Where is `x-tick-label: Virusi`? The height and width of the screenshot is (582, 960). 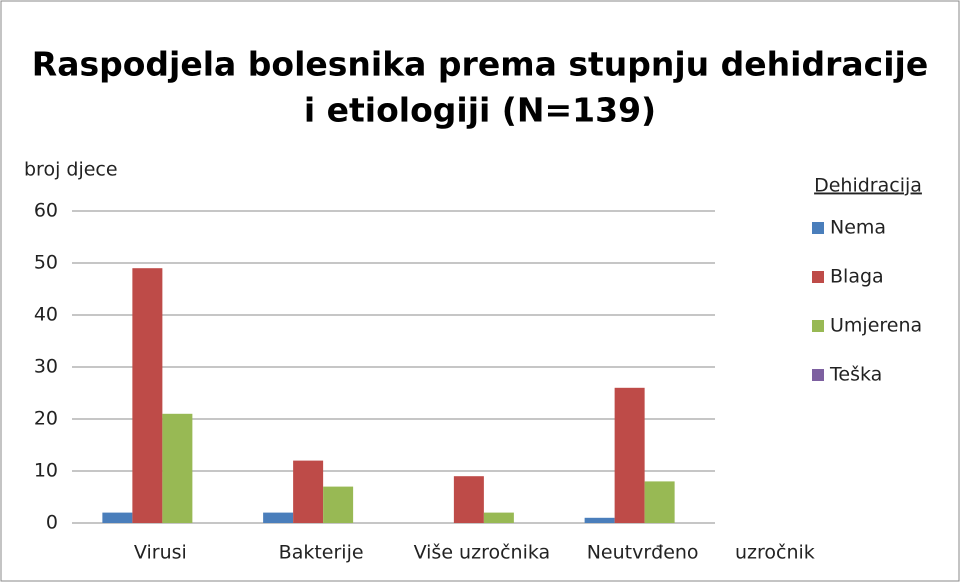 x-tick-label: Virusi is located at coordinates (160, 553).